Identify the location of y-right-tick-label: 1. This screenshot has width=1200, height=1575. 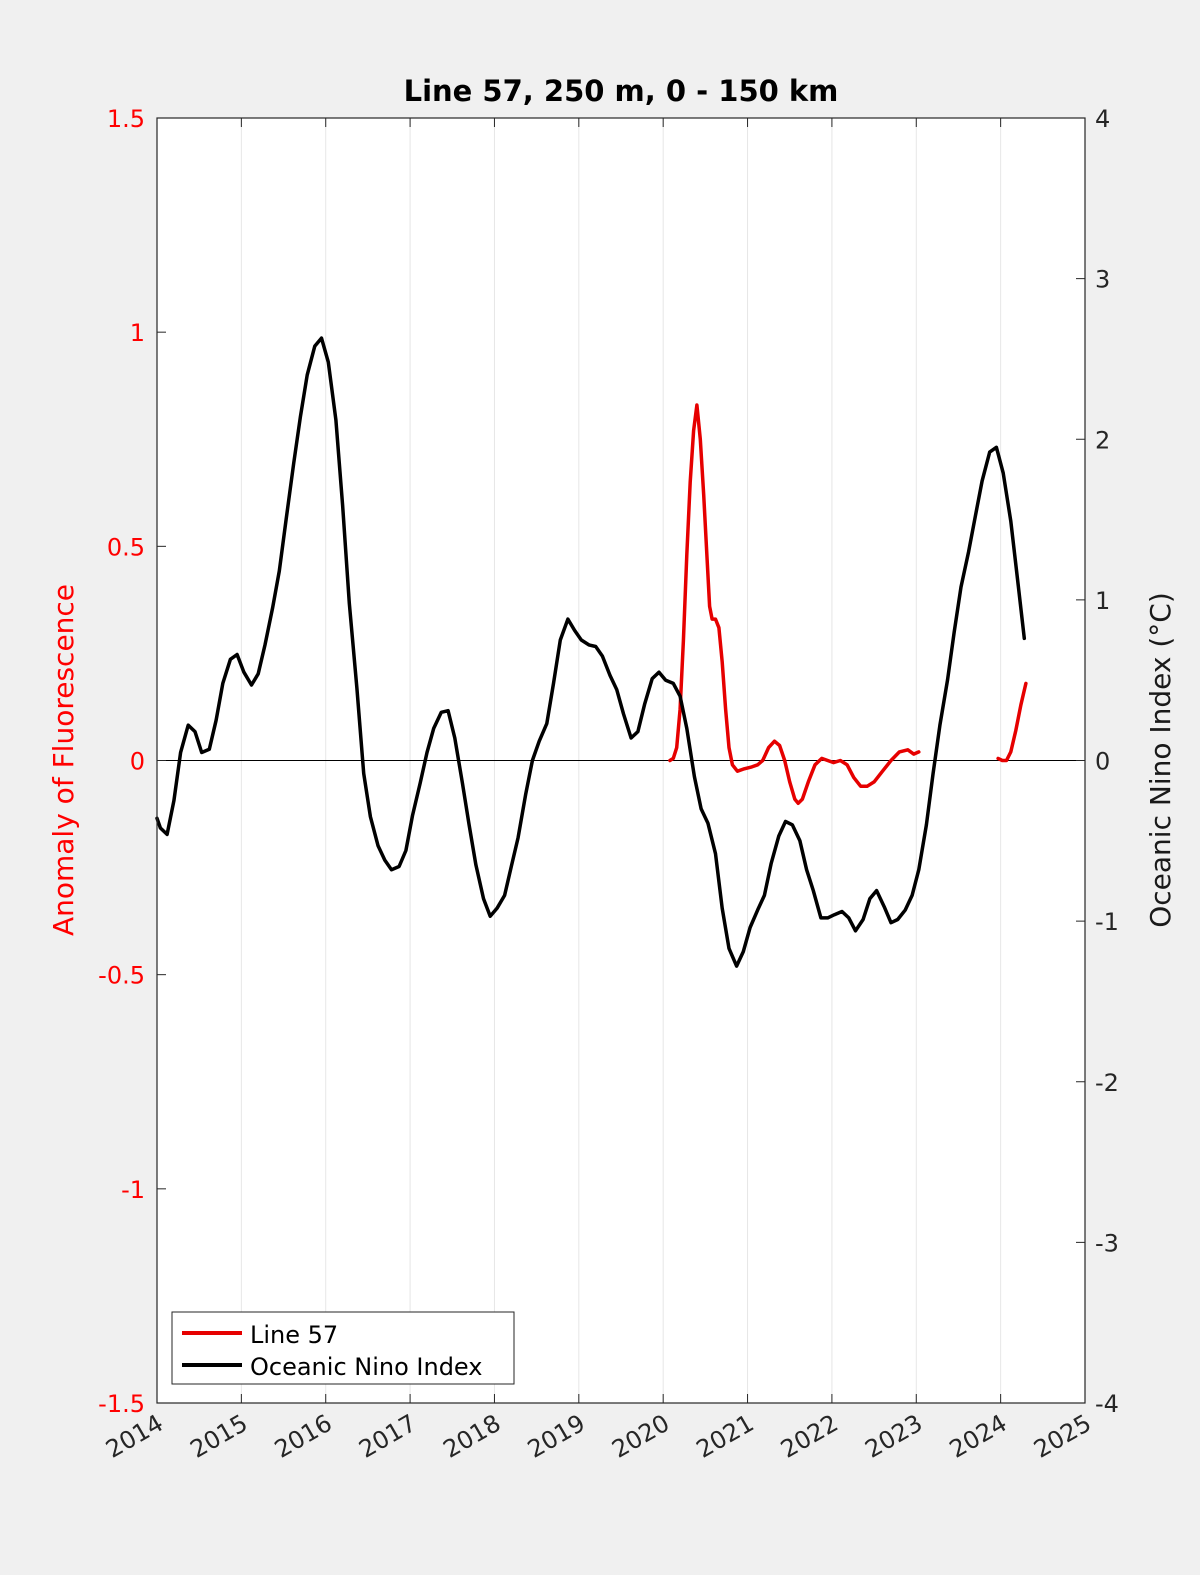
(1102, 601).